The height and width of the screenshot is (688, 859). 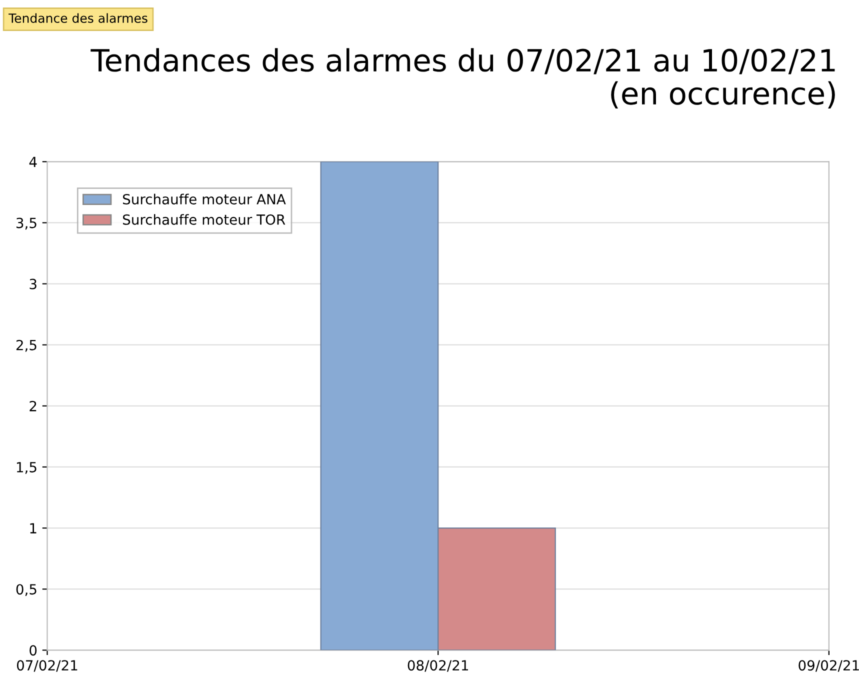 What do you see at coordinates (33, 528) in the screenshot?
I see `y-tick-label: 1` at bounding box center [33, 528].